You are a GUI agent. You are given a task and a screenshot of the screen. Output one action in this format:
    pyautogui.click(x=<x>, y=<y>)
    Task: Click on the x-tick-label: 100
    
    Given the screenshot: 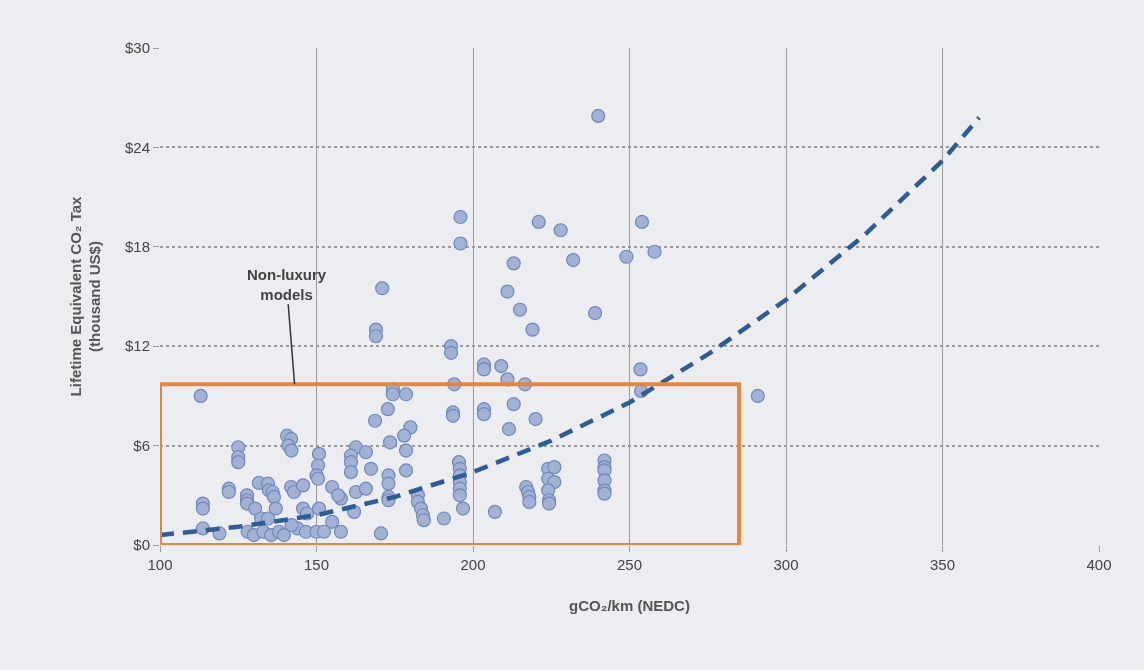 What is the action you would take?
    pyautogui.click(x=160, y=564)
    